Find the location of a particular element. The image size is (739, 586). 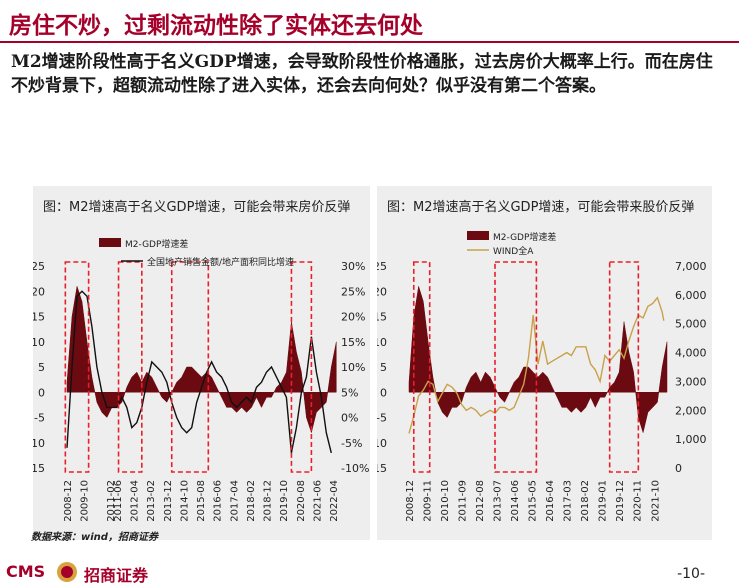

x-tick: 2014-06 is located at coordinates (515, 501).